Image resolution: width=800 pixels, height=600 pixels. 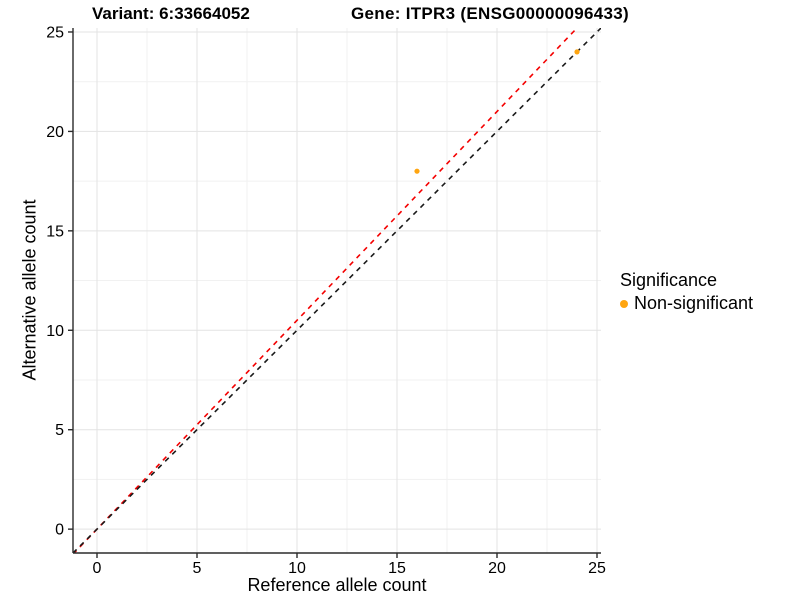 I want to click on y-tick-label: 0, so click(x=59, y=530).